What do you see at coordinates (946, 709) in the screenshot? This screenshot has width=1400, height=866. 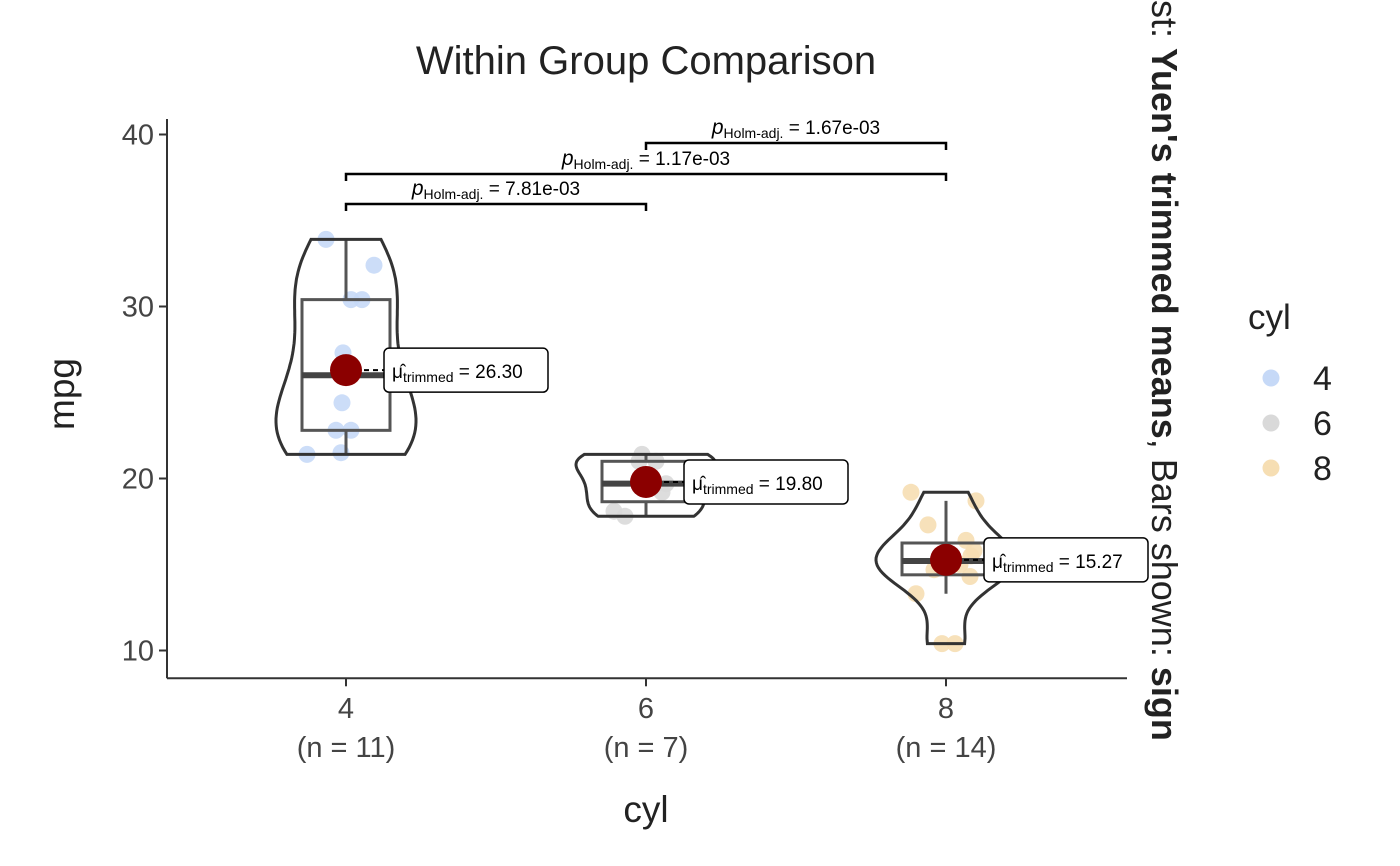 I see `x-tick-label: 8` at bounding box center [946, 709].